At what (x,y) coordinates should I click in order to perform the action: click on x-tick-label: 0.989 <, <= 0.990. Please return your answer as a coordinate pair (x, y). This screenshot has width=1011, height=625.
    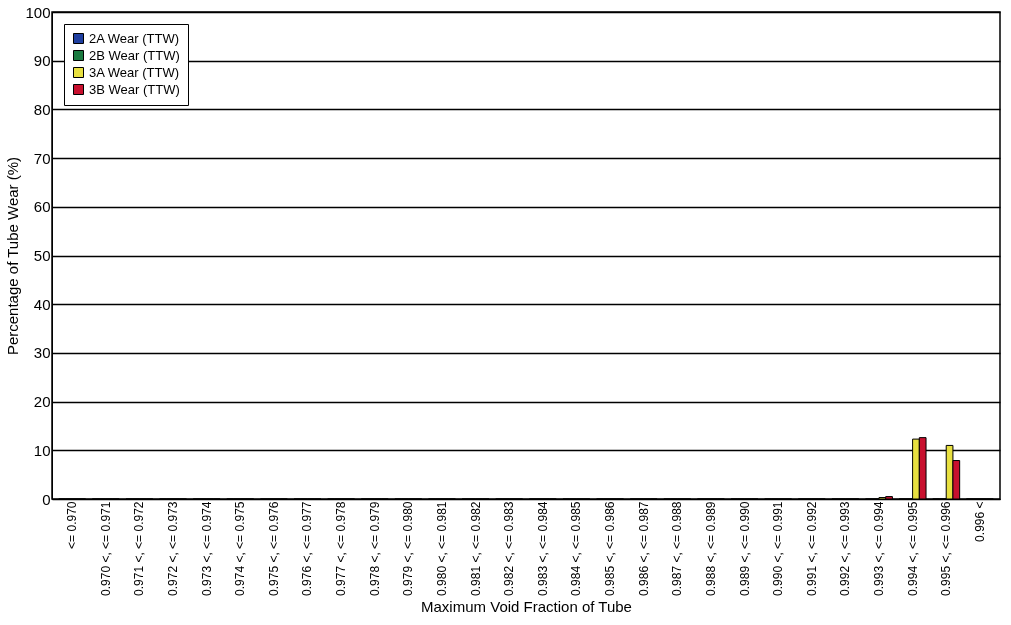
    Looking at the image, I should click on (744, 548).